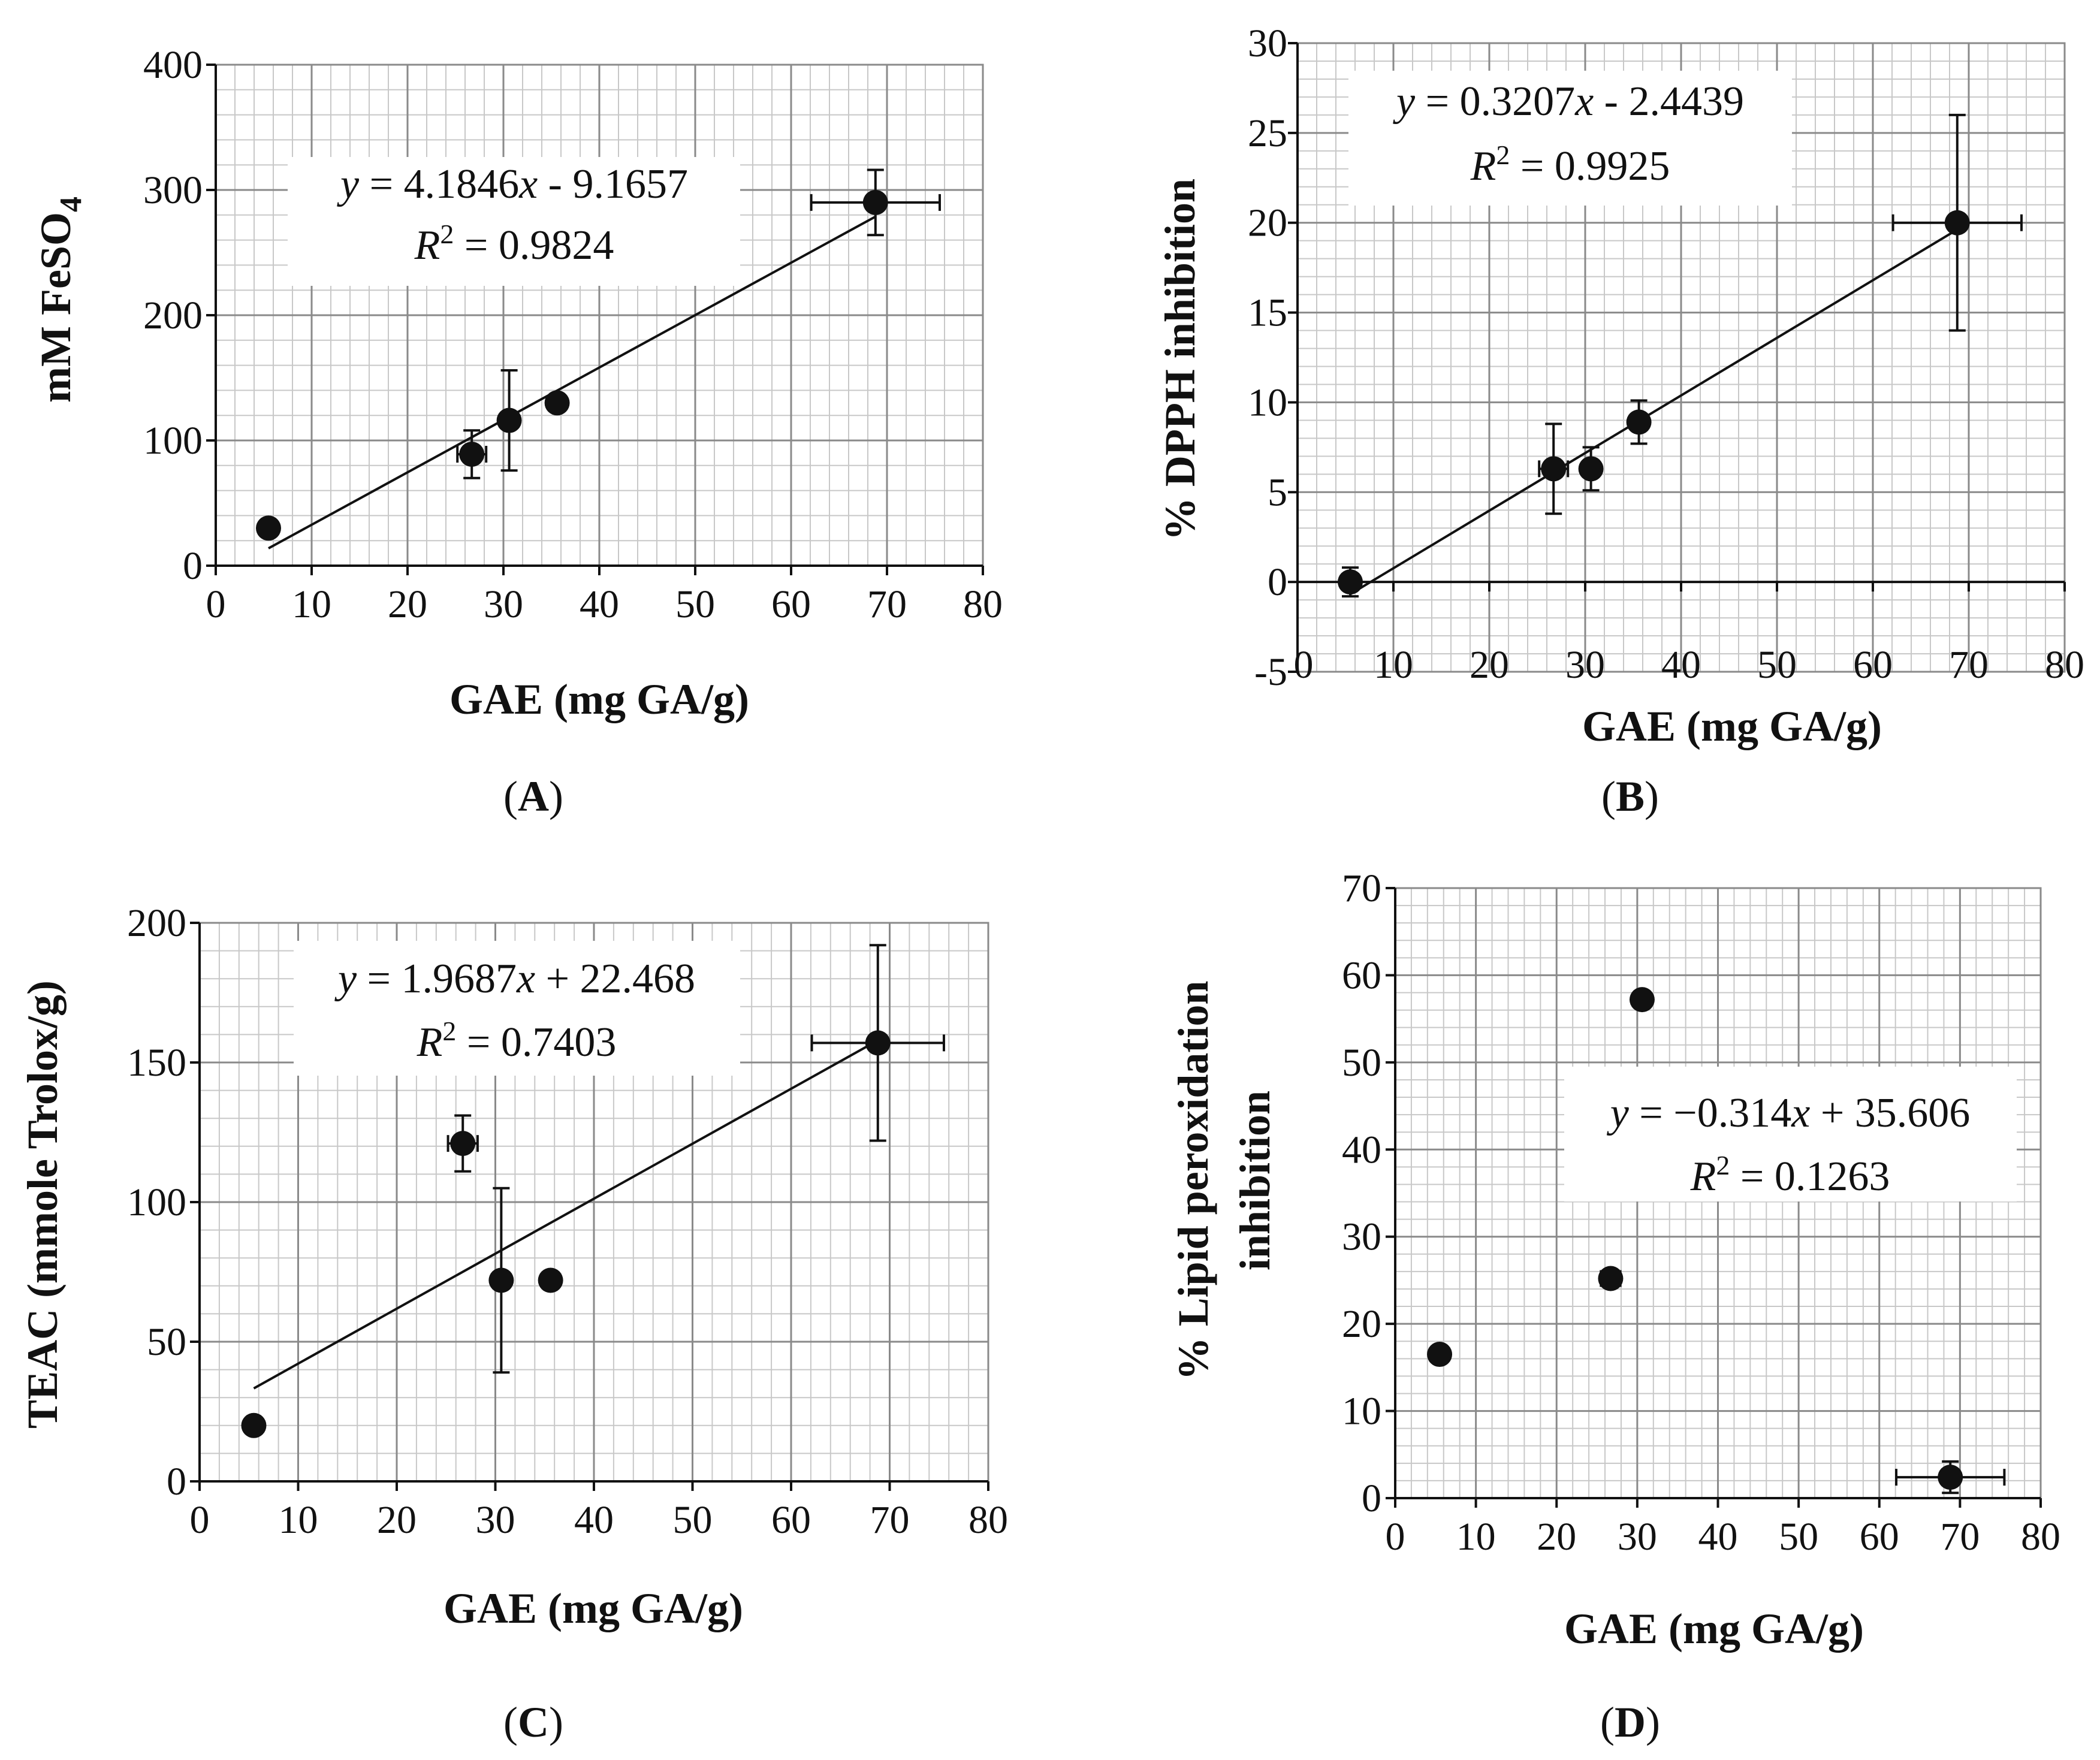 The height and width of the screenshot is (1760, 2100). Describe the element at coordinates (156, 1063) in the screenshot. I see `y-tick-label: 150` at that location.